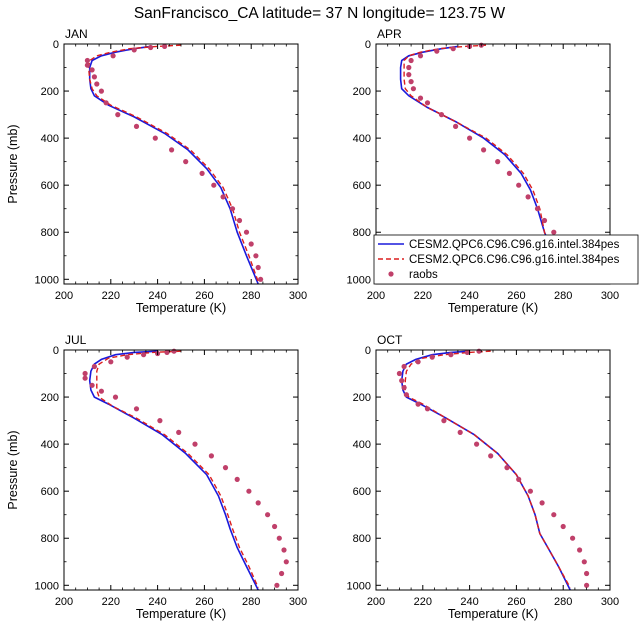 The image size is (639, 639). Describe the element at coordinates (362, 186) in the screenshot. I see `y-tick-label: 600` at that location.